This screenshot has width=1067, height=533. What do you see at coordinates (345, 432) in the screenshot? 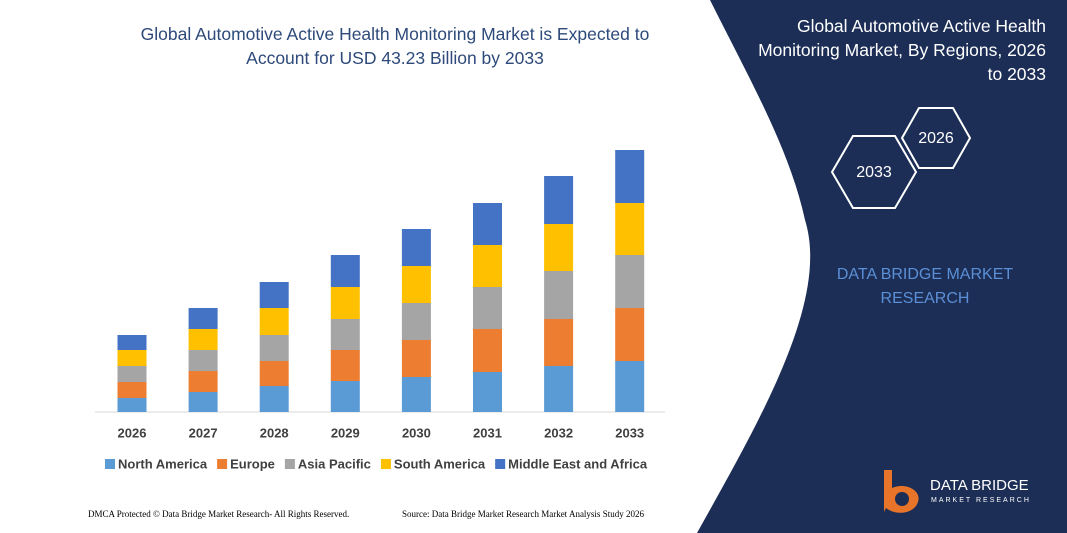
I see `x-tick-label: 2029` at bounding box center [345, 432].